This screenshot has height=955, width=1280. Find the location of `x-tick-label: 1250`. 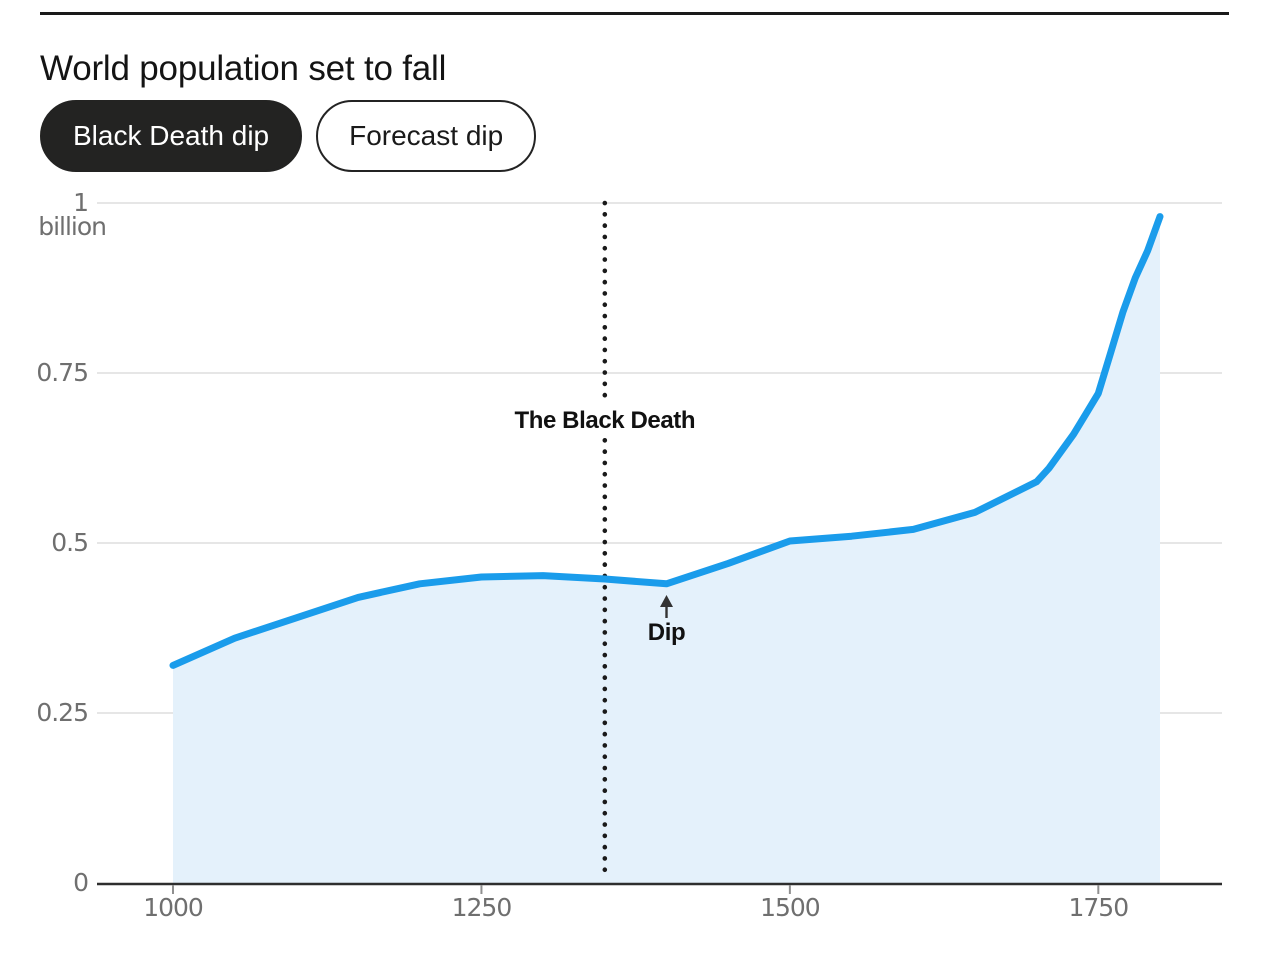

x-tick-label: 1250 is located at coordinates (482, 907).